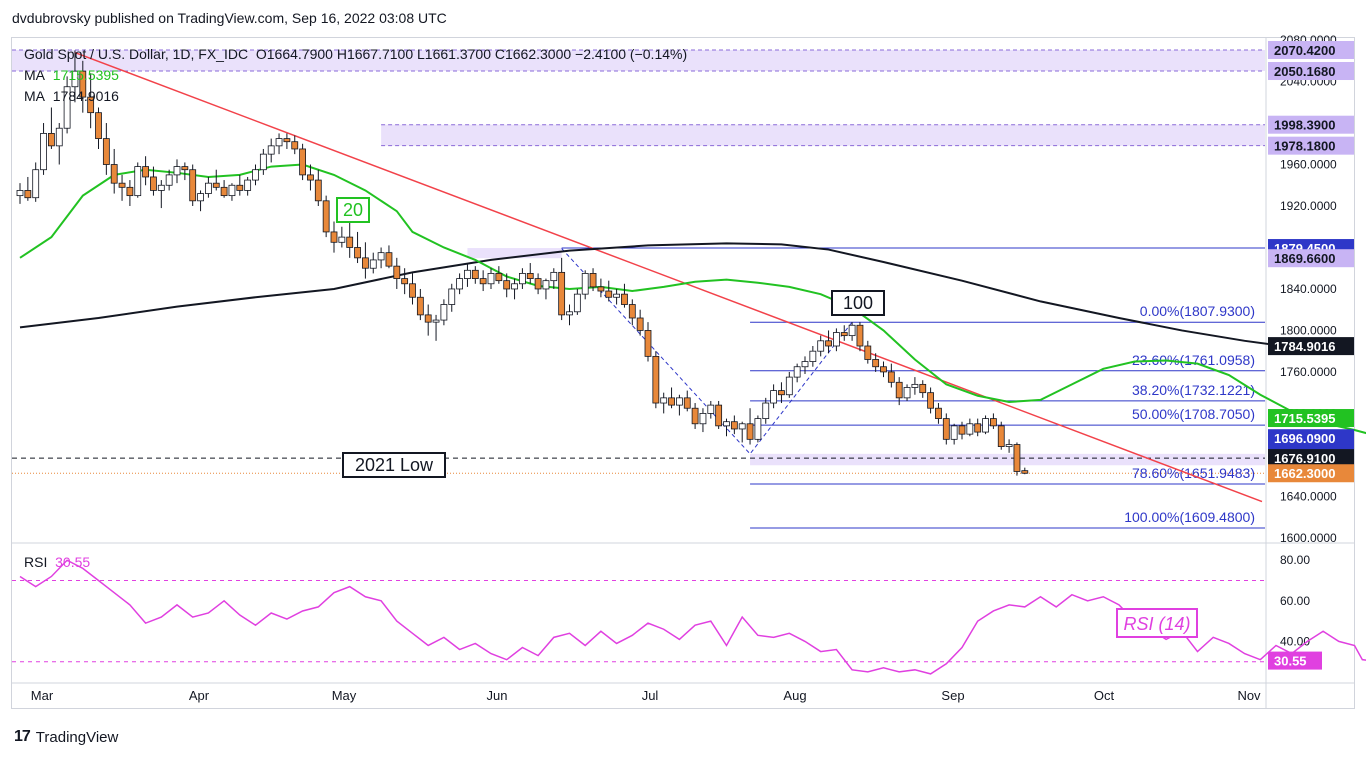 The image size is (1366, 758). What do you see at coordinates (1308, 165) in the screenshot?
I see `price-tick-label: 1960.0000` at bounding box center [1308, 165].